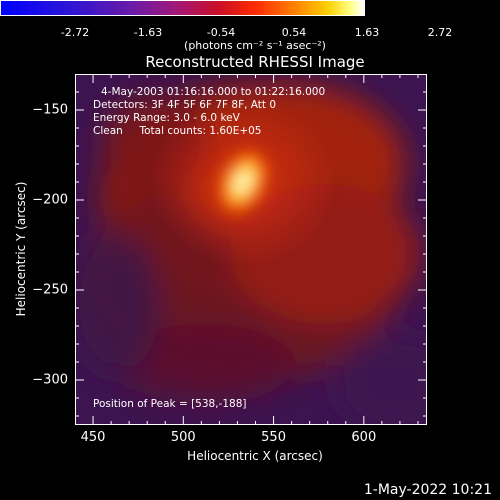  Describe the element at coordinates (177, 131) in the screenshot. I see `info-clean: Clean Total counts: 1.60E+05` at that location.